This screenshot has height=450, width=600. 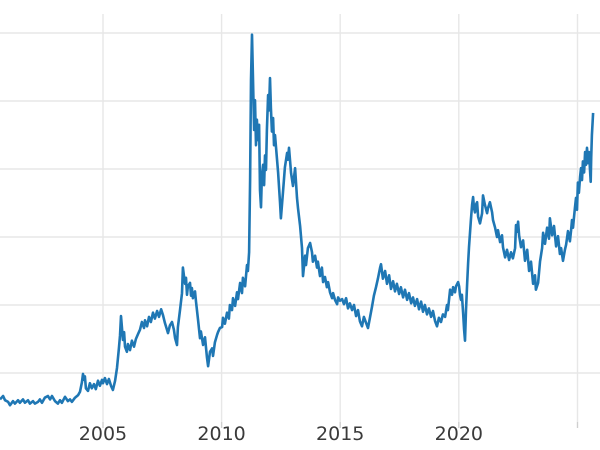 I want to click on x-tick-label-2020: 2020, so click(x=459, y=434).